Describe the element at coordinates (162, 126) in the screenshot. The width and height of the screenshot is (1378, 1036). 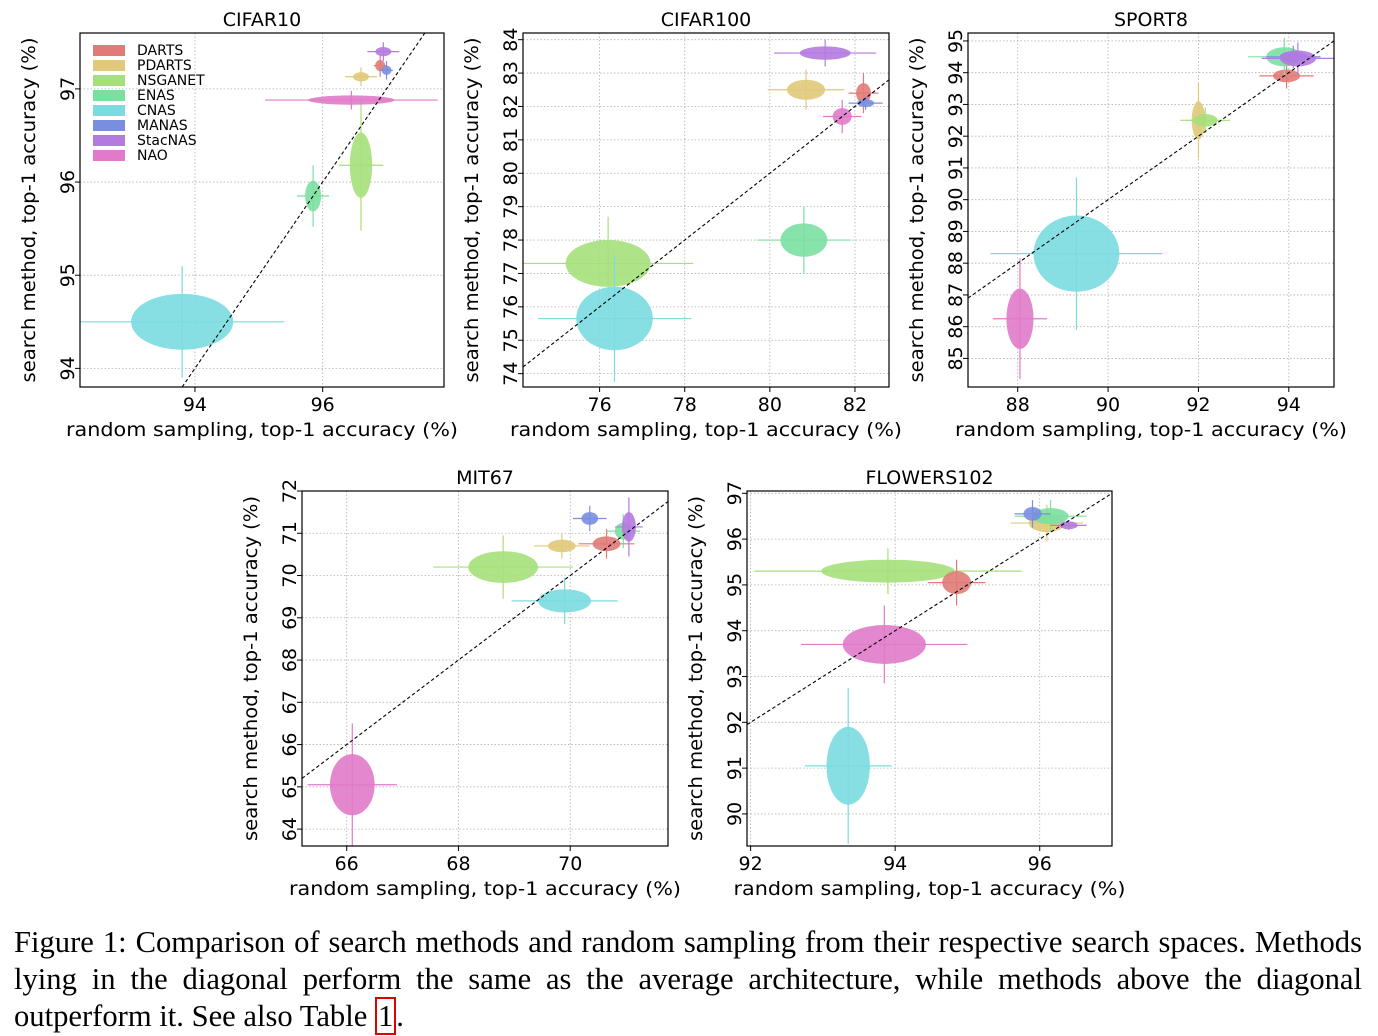
I see `legend-label-manas: MANAS` at that location.